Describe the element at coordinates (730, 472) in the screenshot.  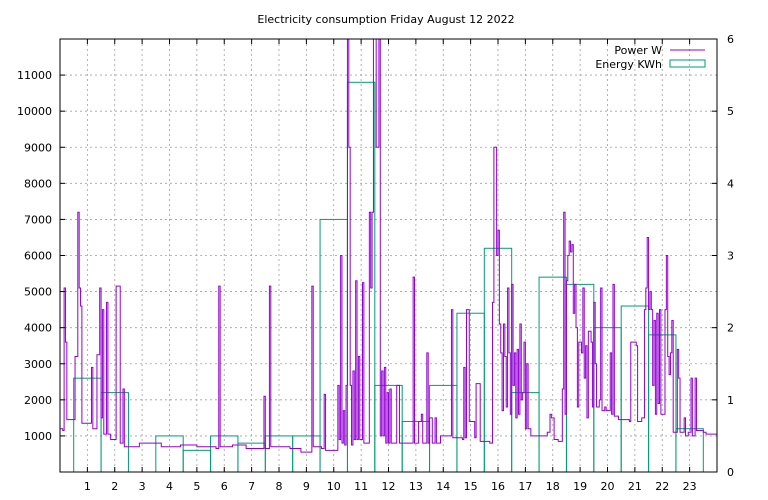
I see `y2-tick-label: 0` at that location.